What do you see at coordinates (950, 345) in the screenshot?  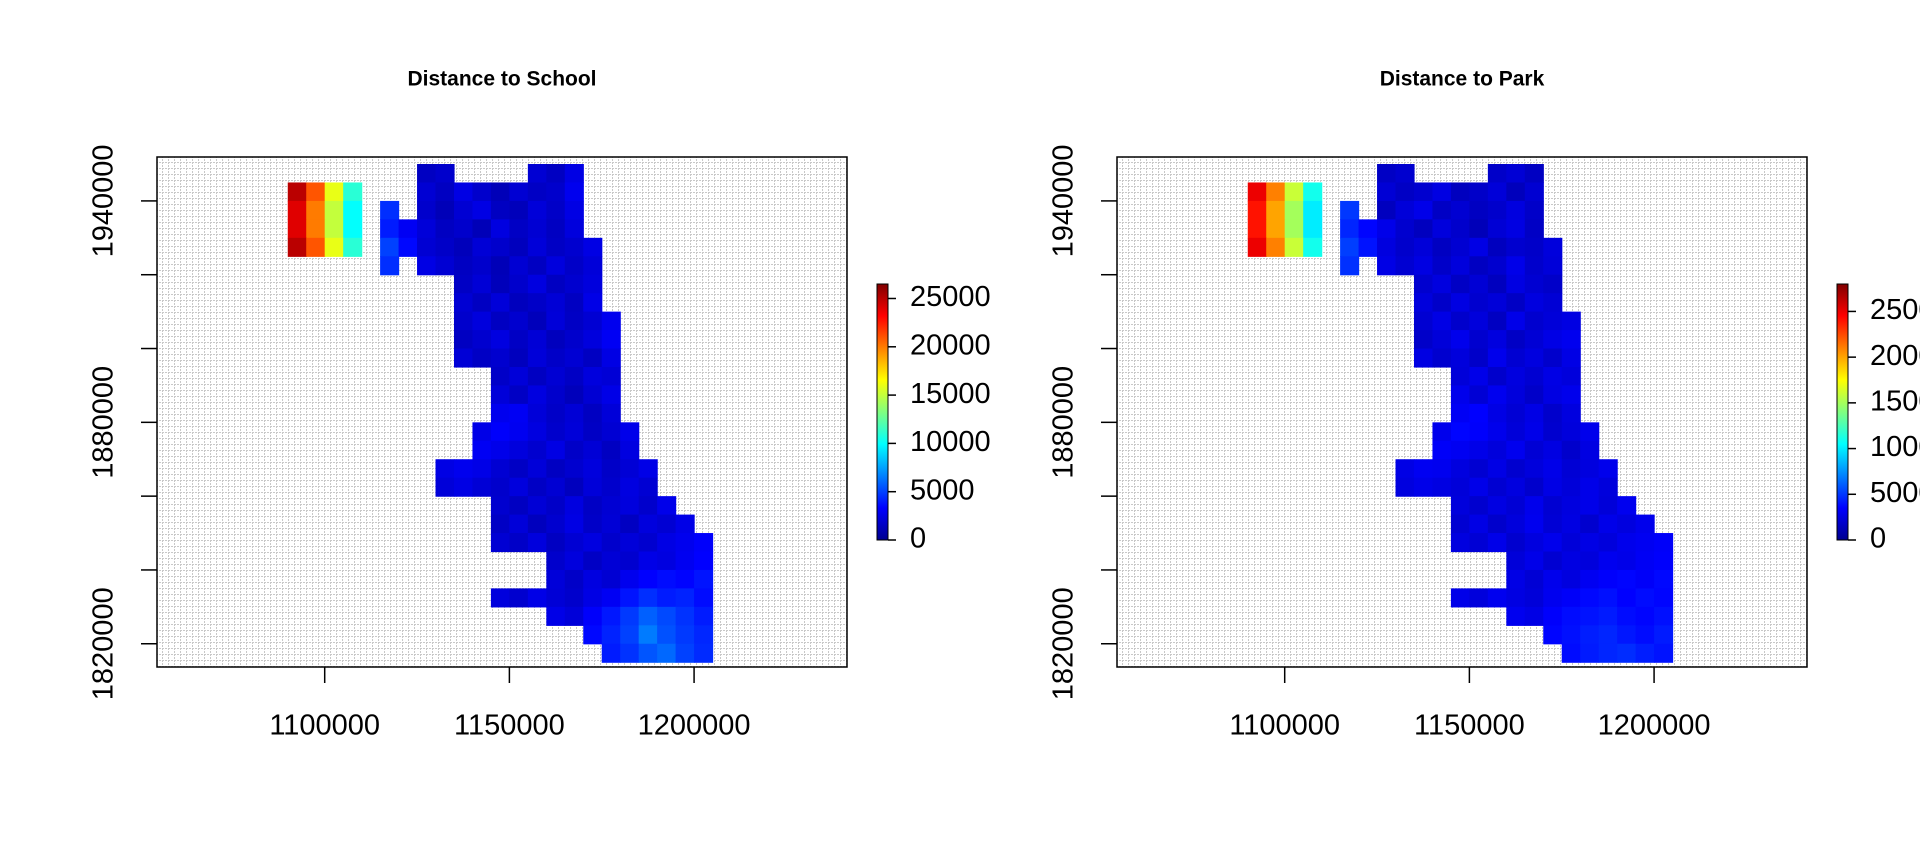 I see `colorbar-tick-label: 20000` at bounding box center [950, 345].